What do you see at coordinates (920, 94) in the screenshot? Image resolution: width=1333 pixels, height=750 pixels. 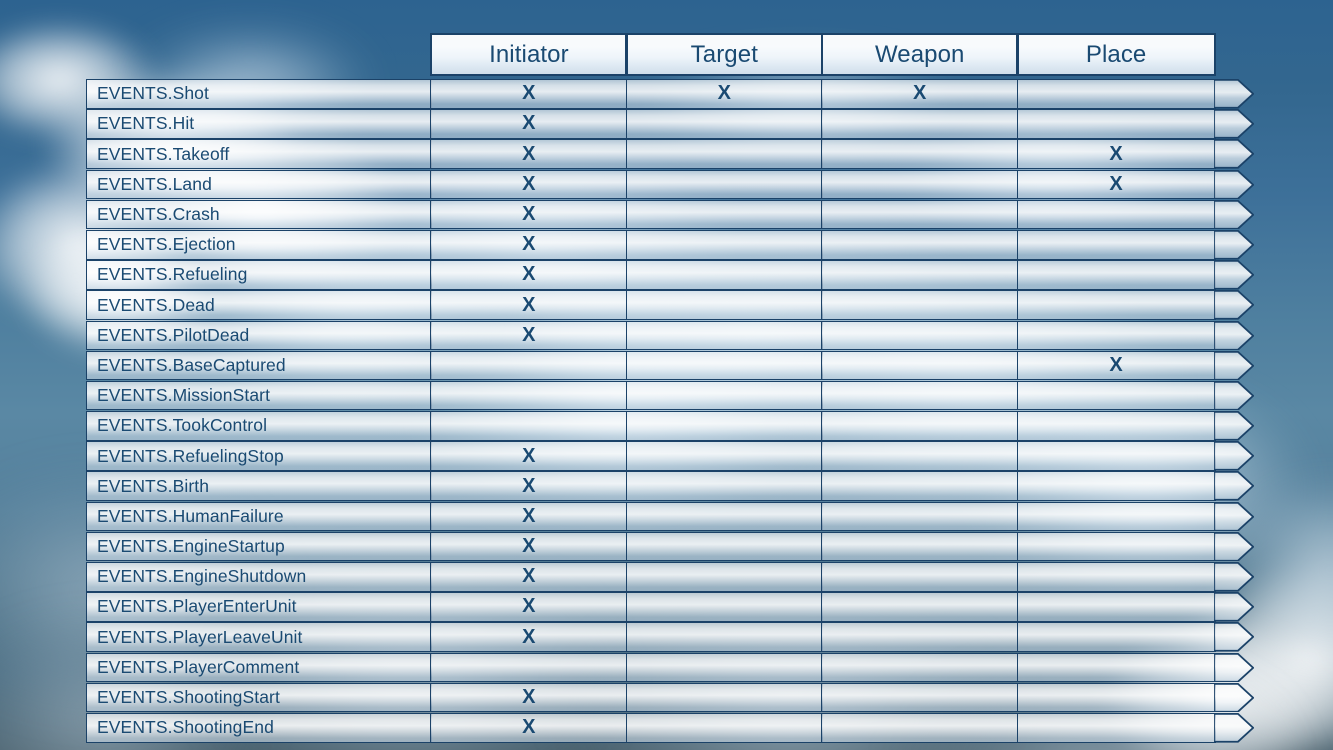 I see `matrix-cell-weapon: X` at bounding box center [920, 94].